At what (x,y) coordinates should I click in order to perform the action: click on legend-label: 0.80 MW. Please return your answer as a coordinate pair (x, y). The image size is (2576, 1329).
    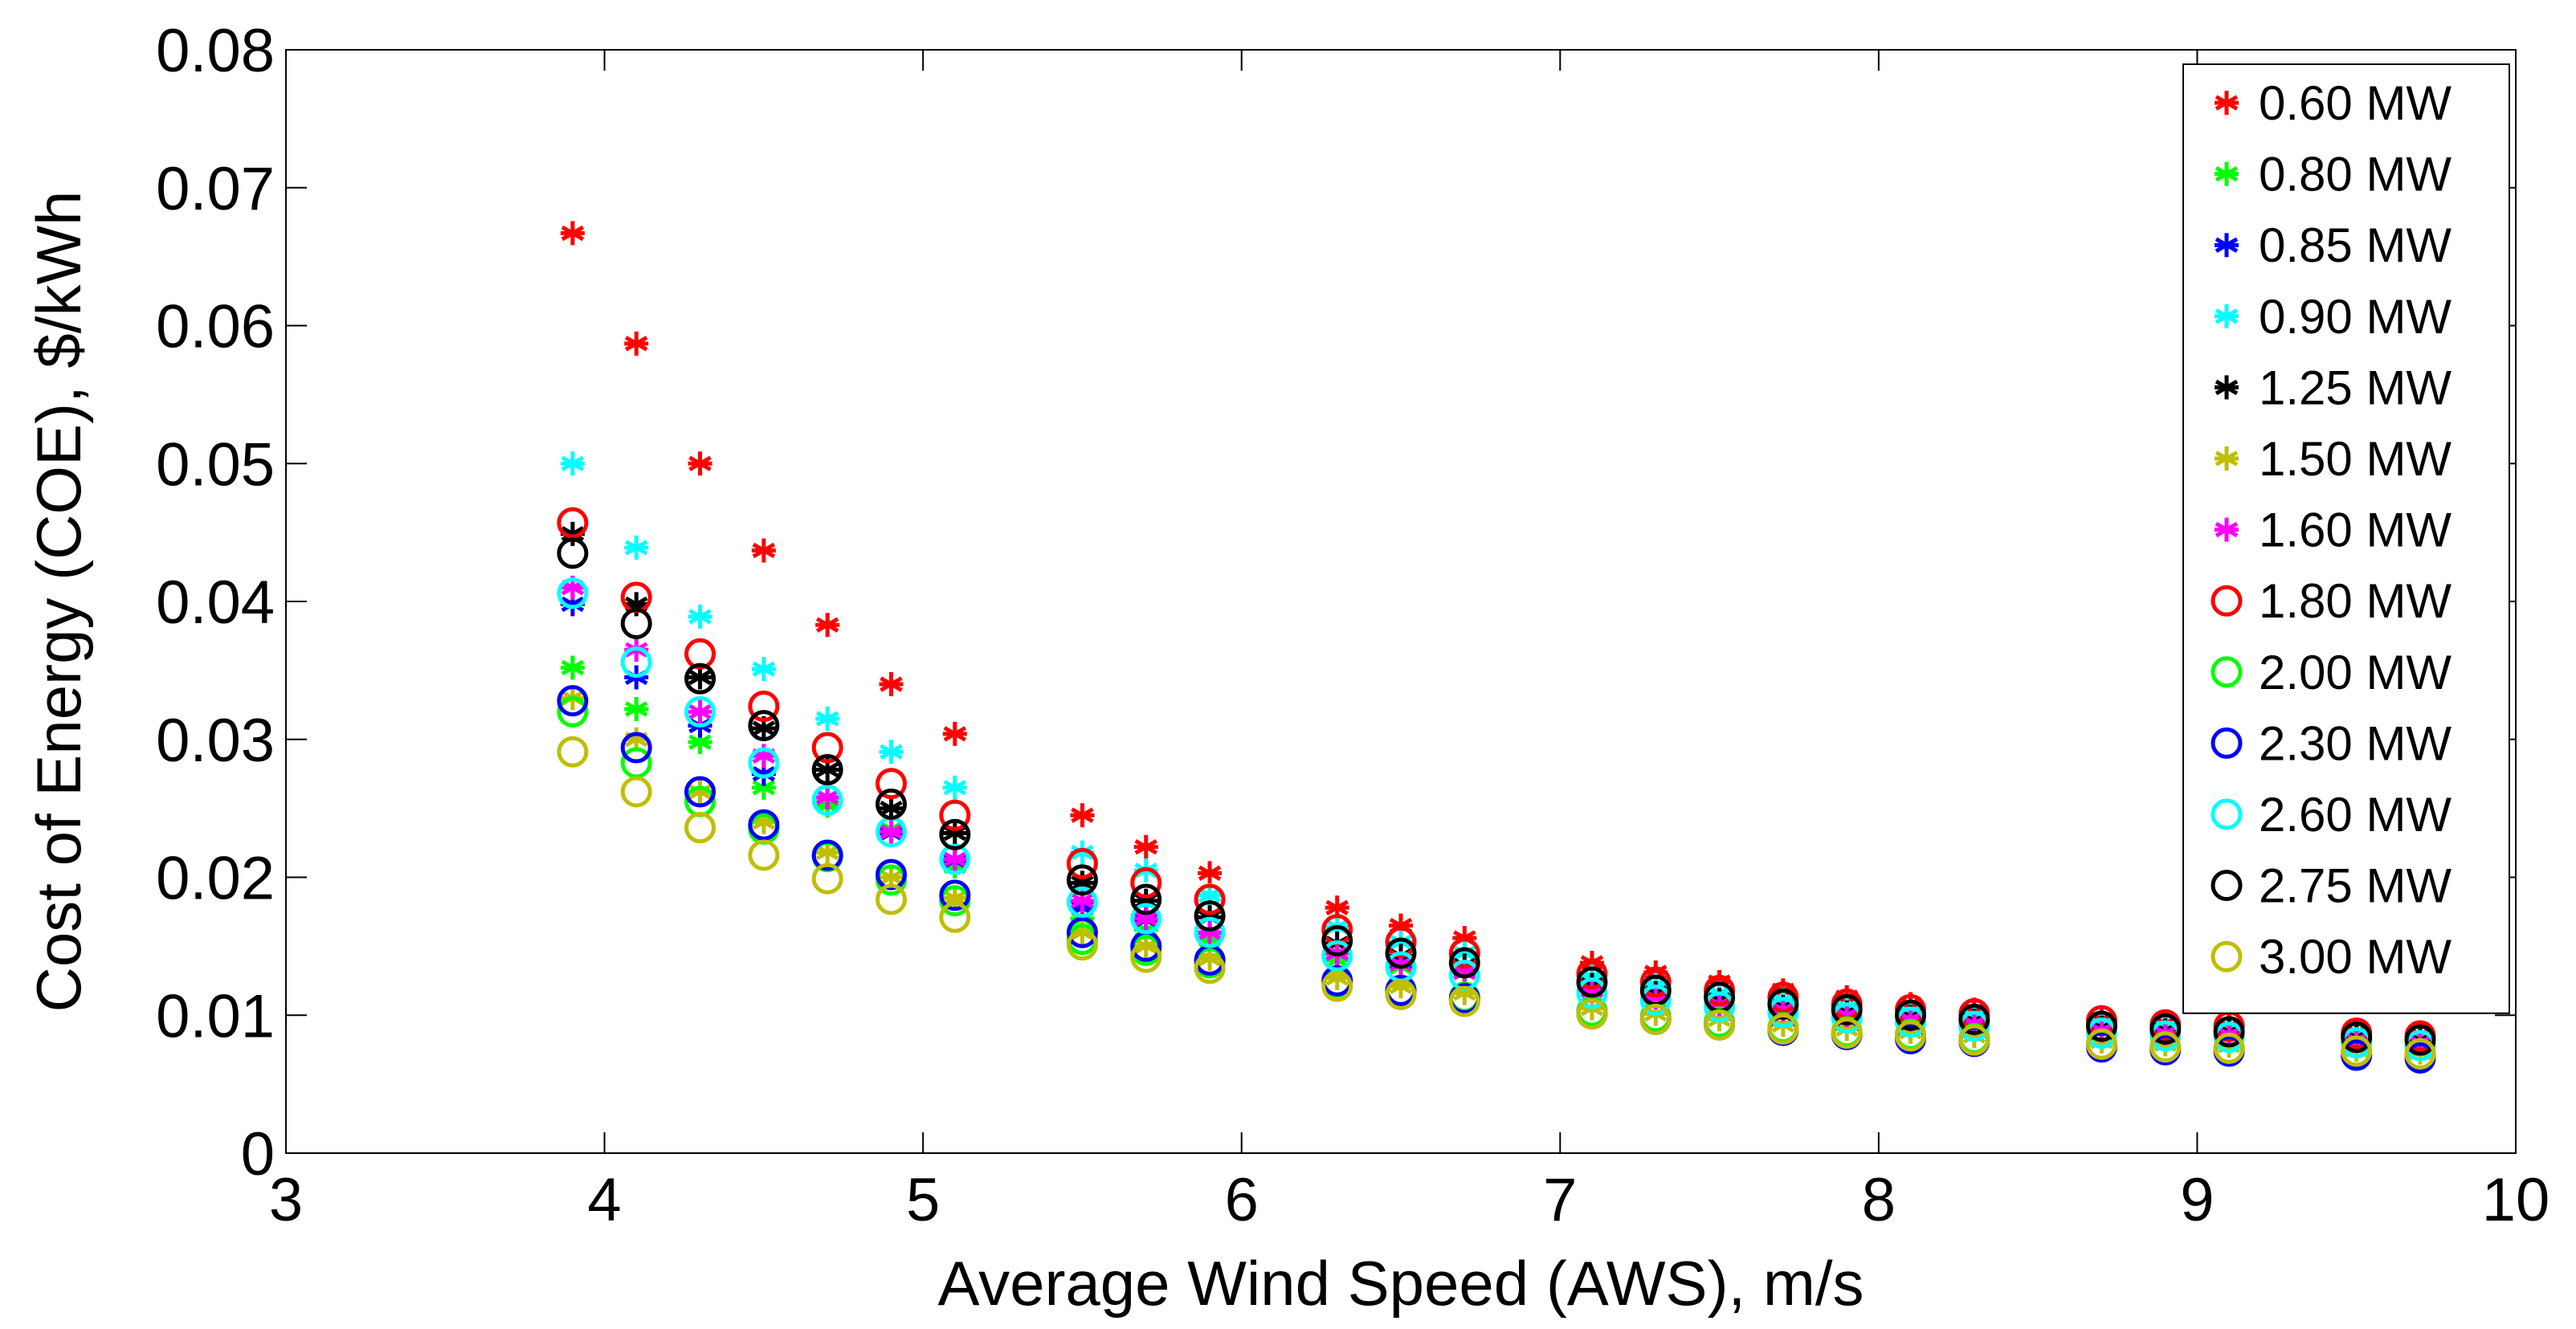
    Looking at the image, I should click on (2355, 175).